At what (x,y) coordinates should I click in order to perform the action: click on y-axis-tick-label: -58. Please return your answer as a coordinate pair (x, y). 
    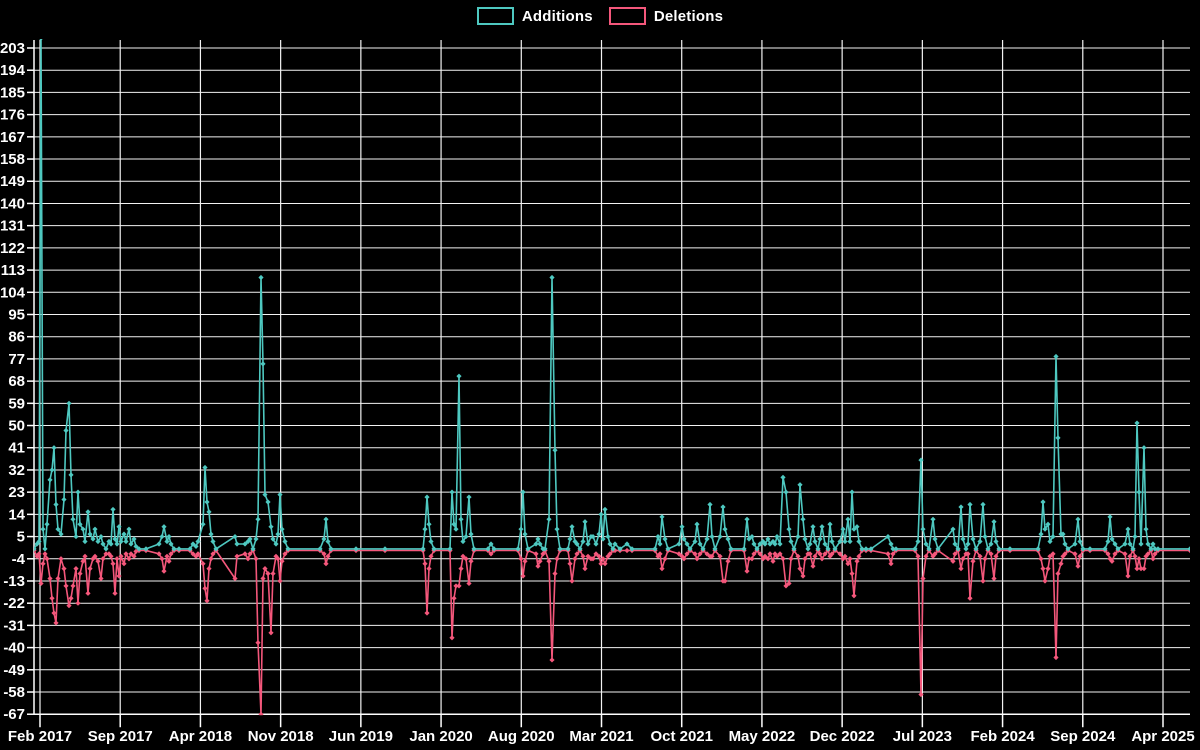
    Looking at the image, I should click on (14, 692).